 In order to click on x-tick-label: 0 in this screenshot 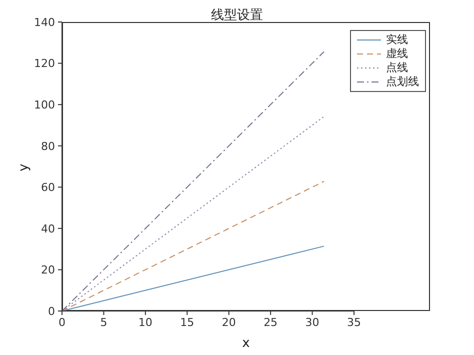, I will do `click(62, 322)`.